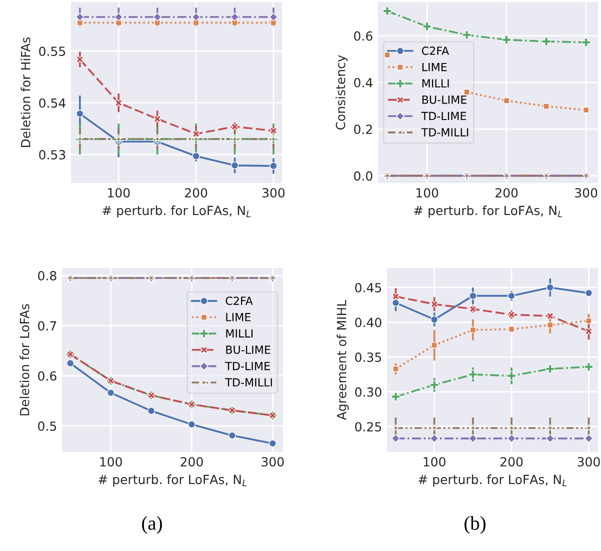 This screenshot has width=601, height=551. What do you see at coordinates (25, 360) in the screenshot?
I see `y-axis-title: Deletion for LoFAs` at bounding box center [25, 360].